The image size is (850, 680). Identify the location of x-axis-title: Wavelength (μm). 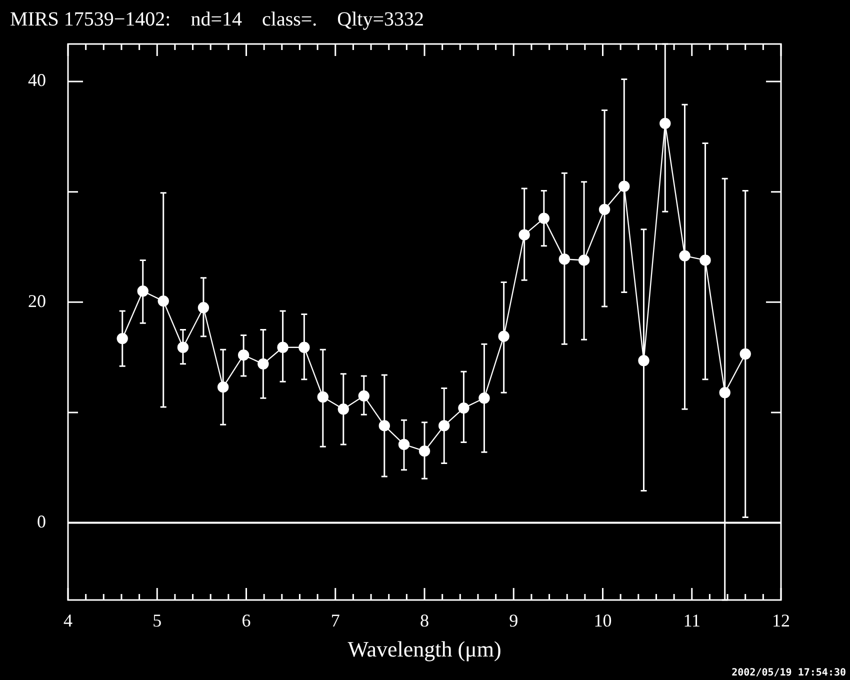
(425, 649).